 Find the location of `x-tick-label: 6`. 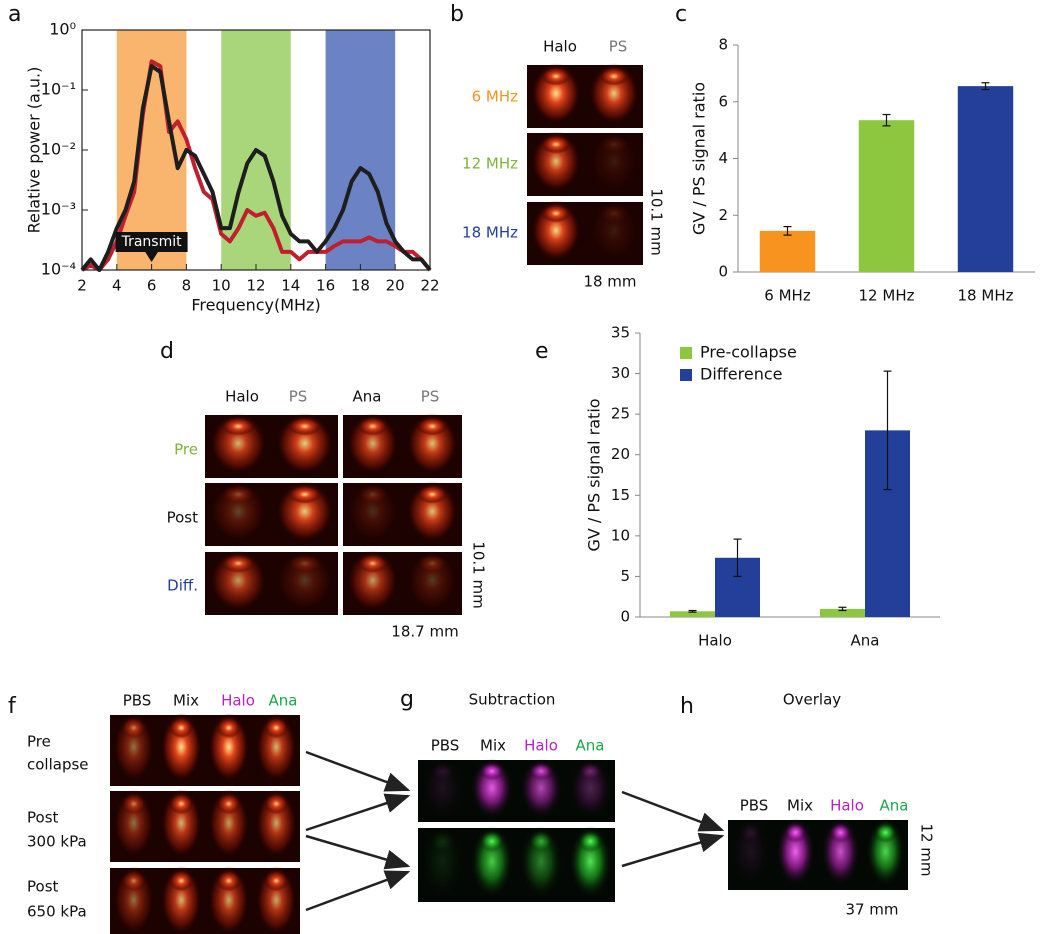

x-tick-label: 6 is located at coordinates (152, 286).